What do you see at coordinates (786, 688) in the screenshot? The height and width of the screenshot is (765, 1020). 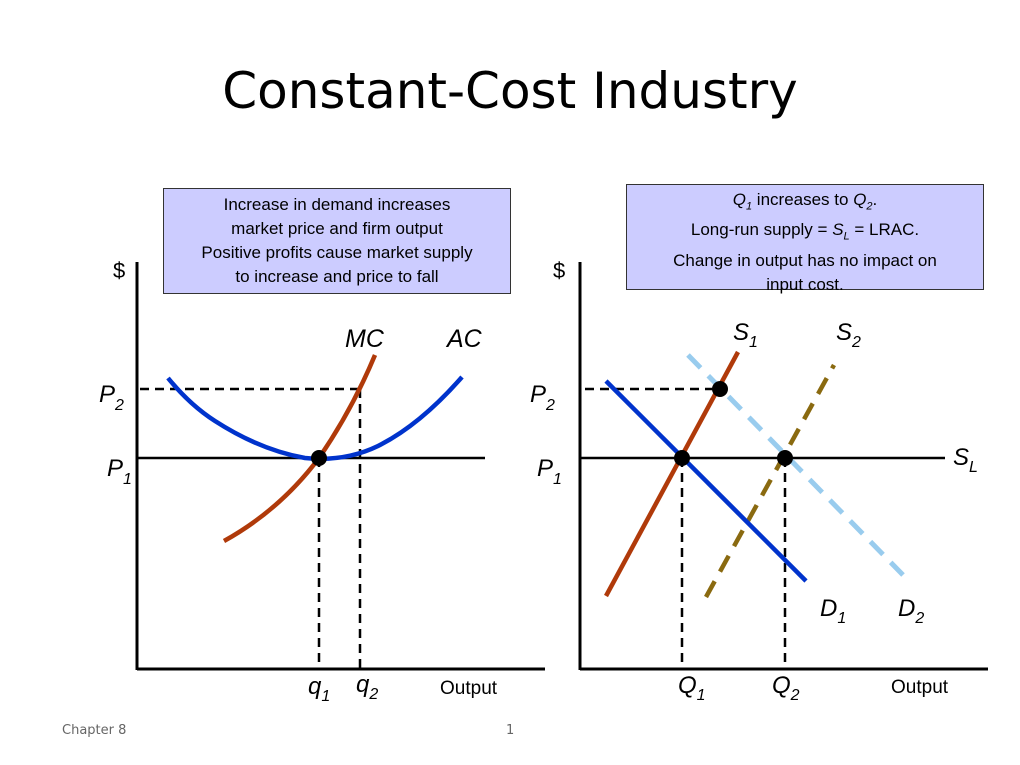 I see `market-q2-label: Q2` at bounding box center [786, 688].